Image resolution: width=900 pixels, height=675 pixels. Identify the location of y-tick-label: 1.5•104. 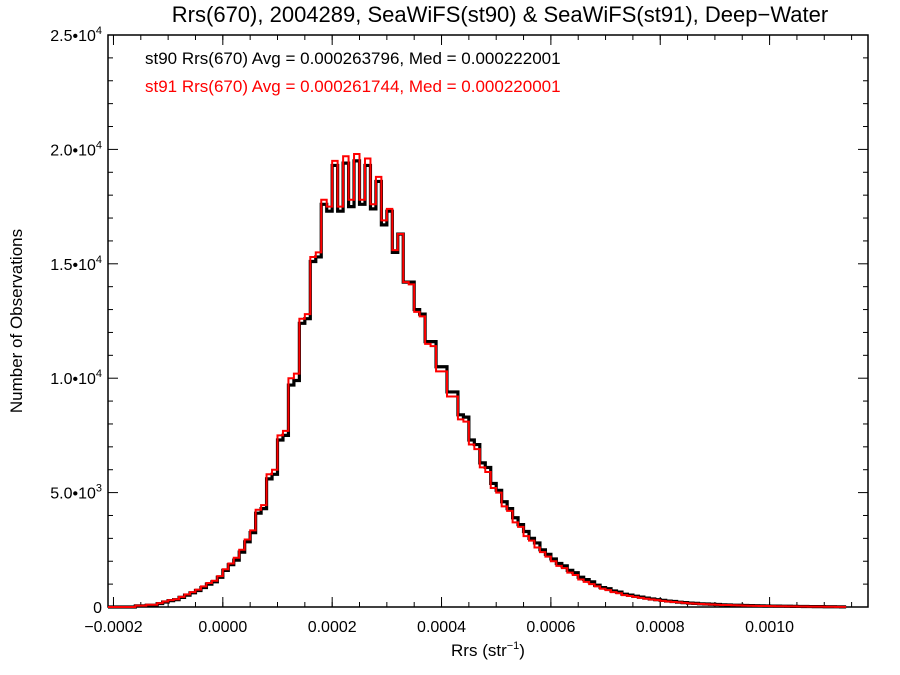
(76, 264).